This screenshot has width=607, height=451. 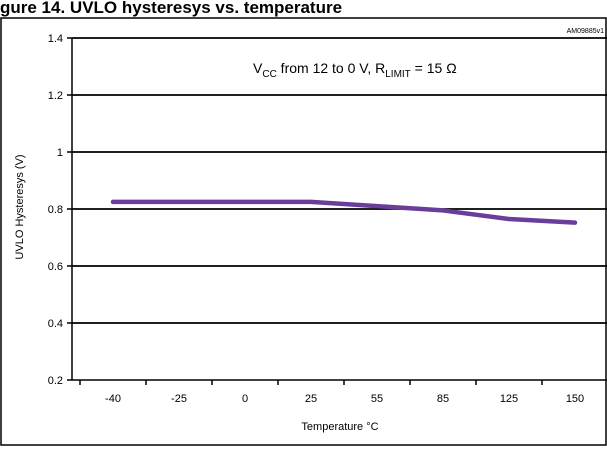 What do you see at coordinates (434, 68) in the screenshot?
I see `annotation-tail: = 15 Ω` at bounding box center [434, 68].